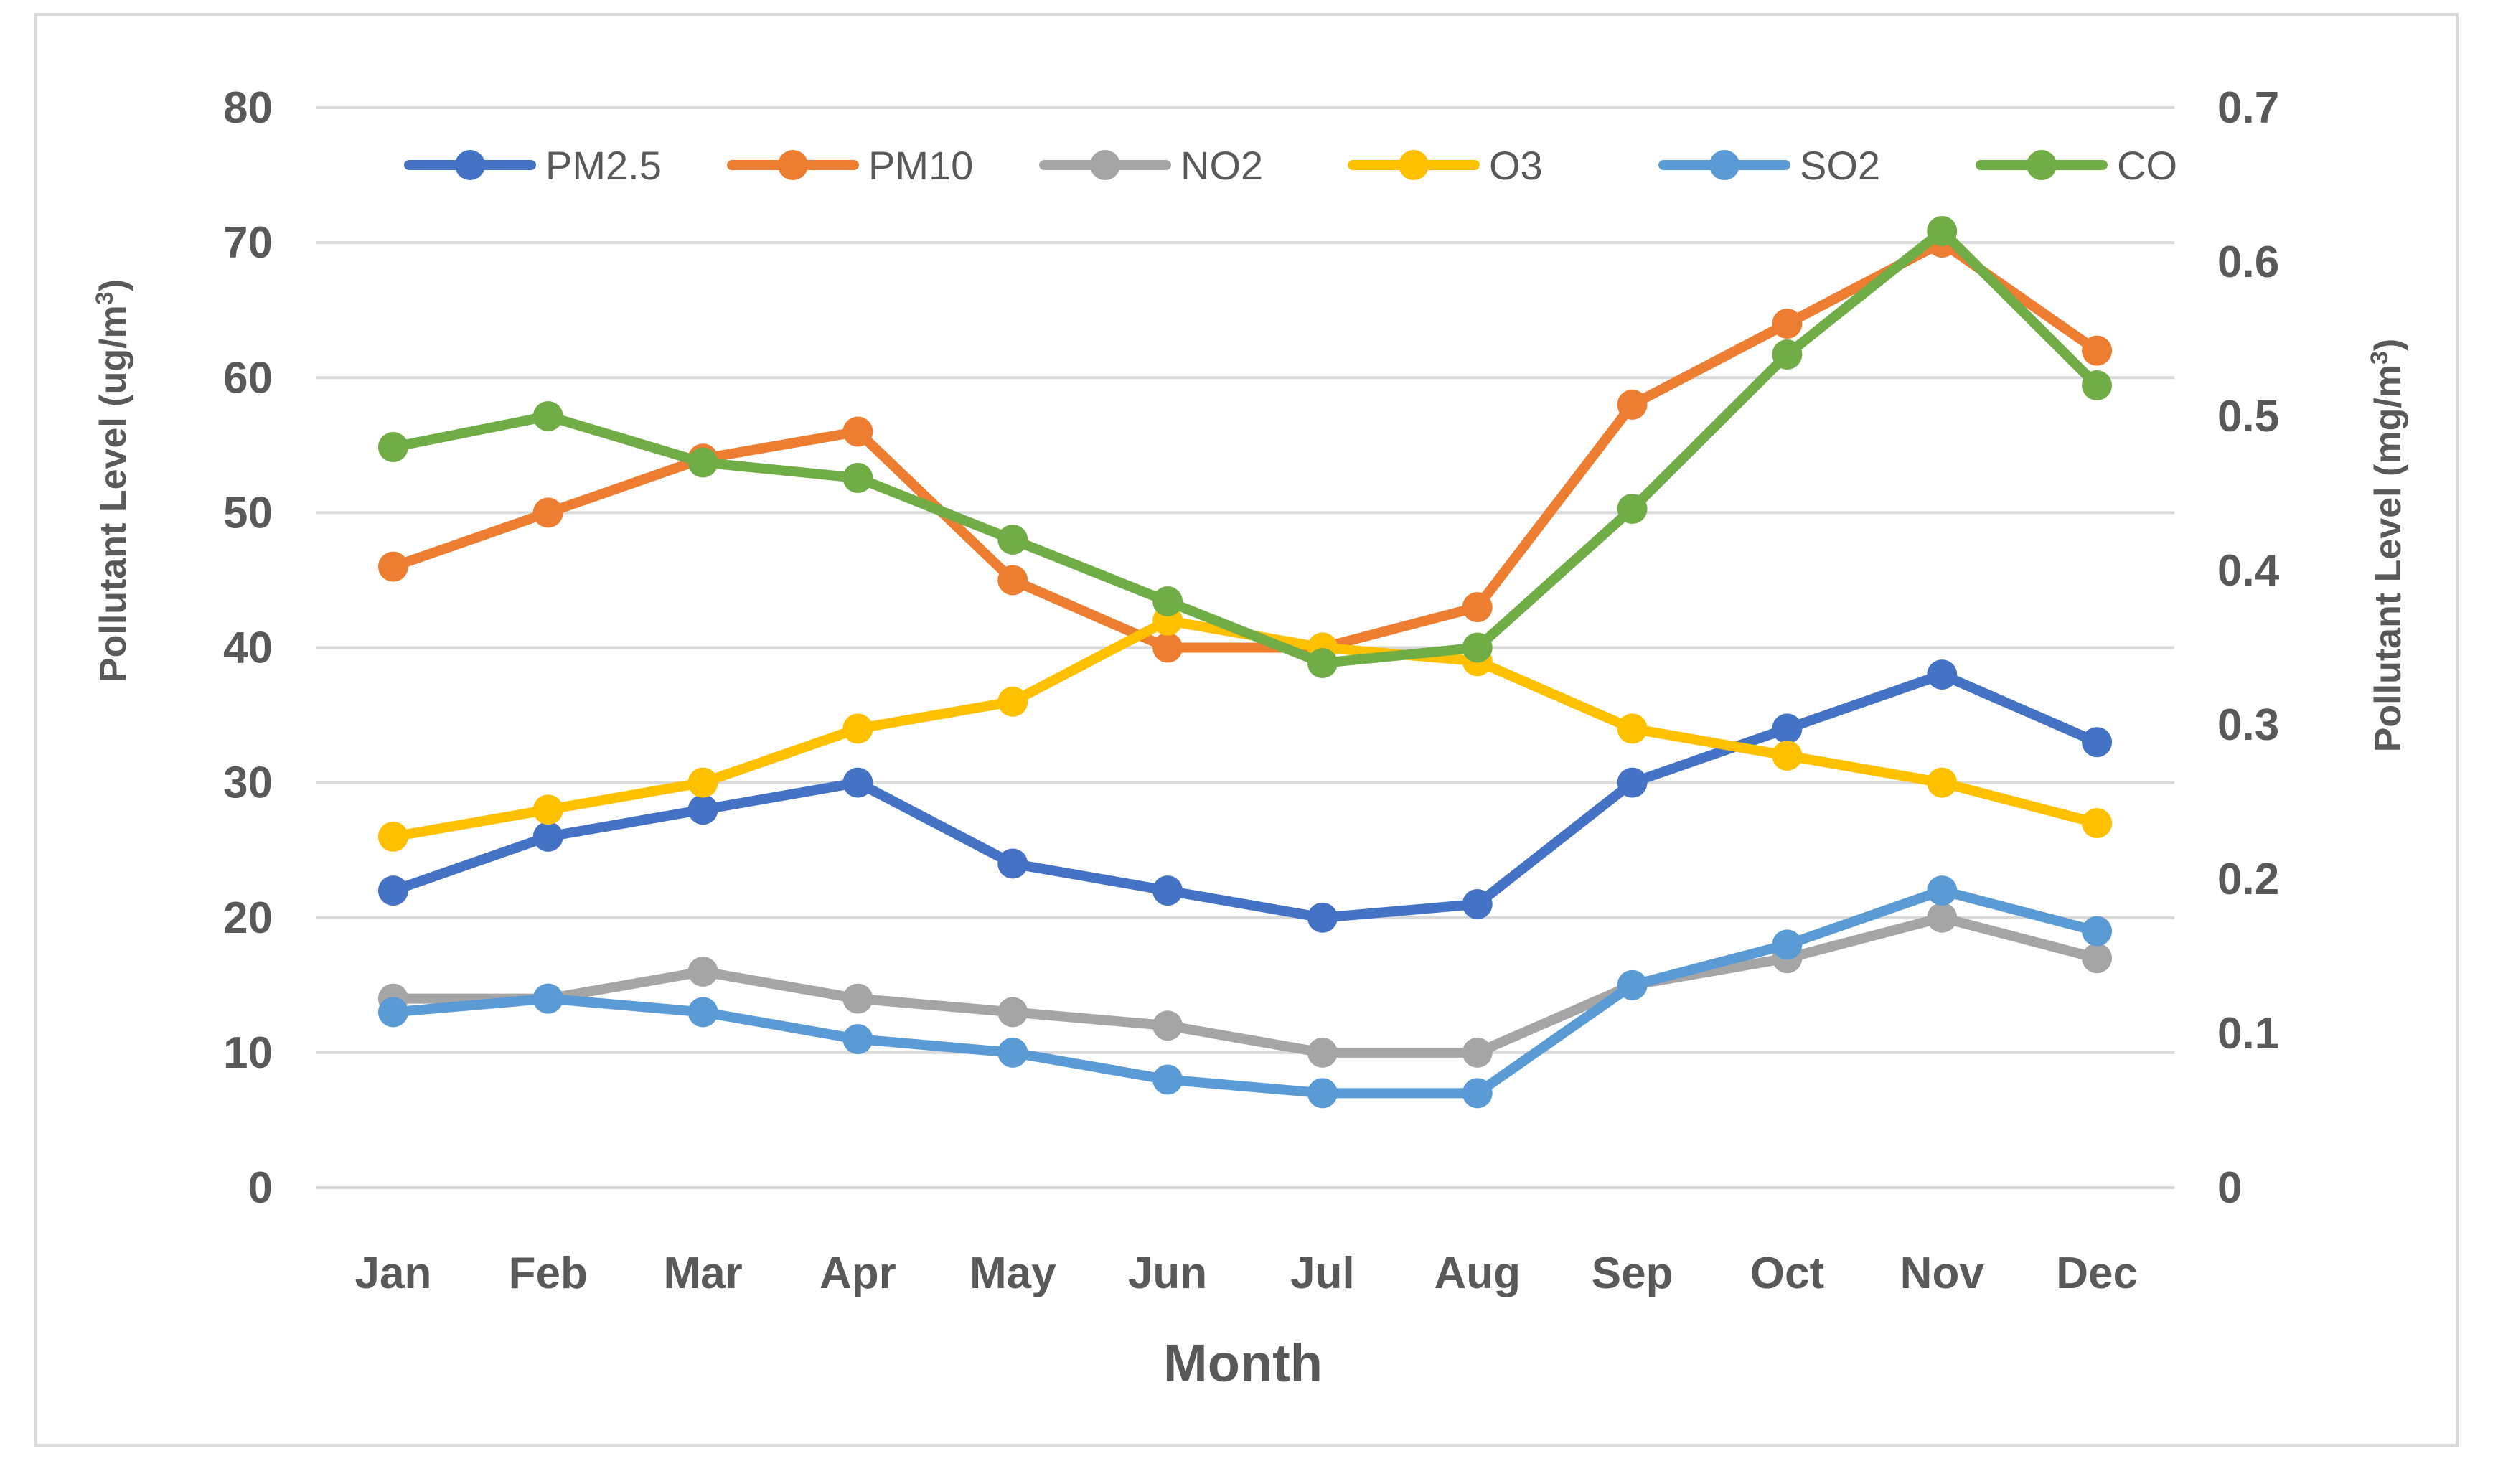  Describe the element at coordinates (248, 783) in the screenshot. I see `left-tick-label: 30` at that location.